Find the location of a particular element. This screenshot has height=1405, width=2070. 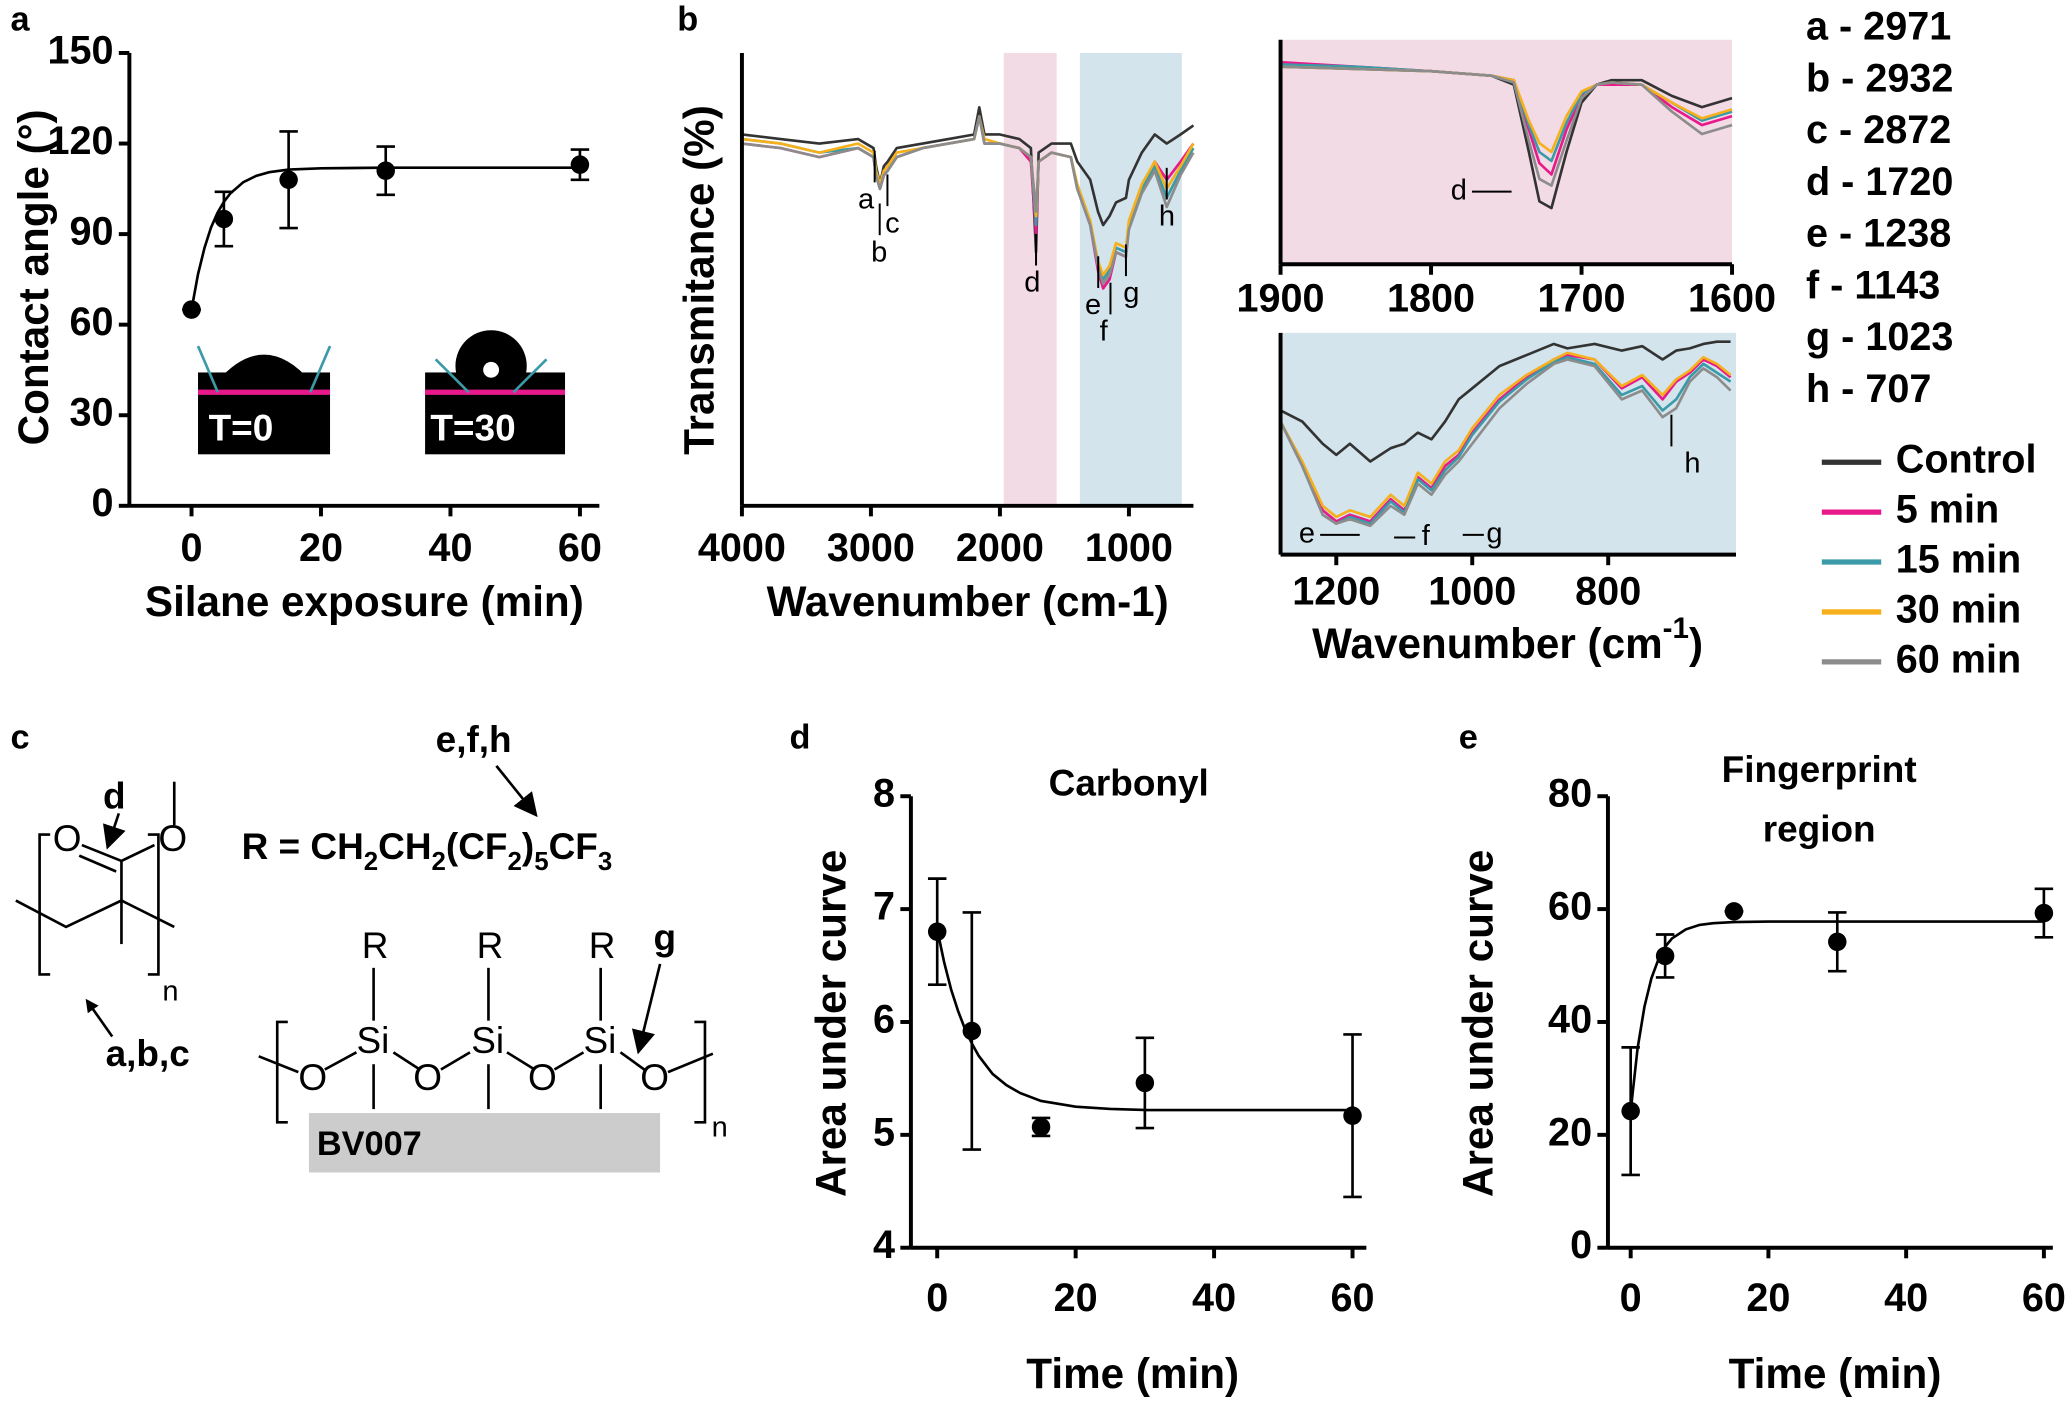

formula: R = CH2CH2(CF2)5CF3 is located at coordinates (427, 851).